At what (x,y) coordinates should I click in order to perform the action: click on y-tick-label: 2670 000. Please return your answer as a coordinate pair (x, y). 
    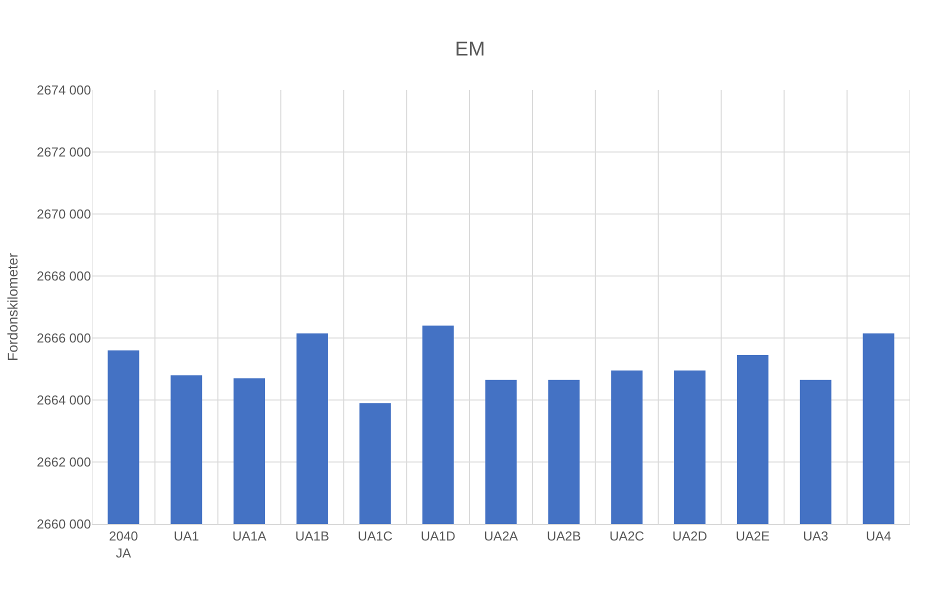
    Looking at the image, I should click on (63, 214).